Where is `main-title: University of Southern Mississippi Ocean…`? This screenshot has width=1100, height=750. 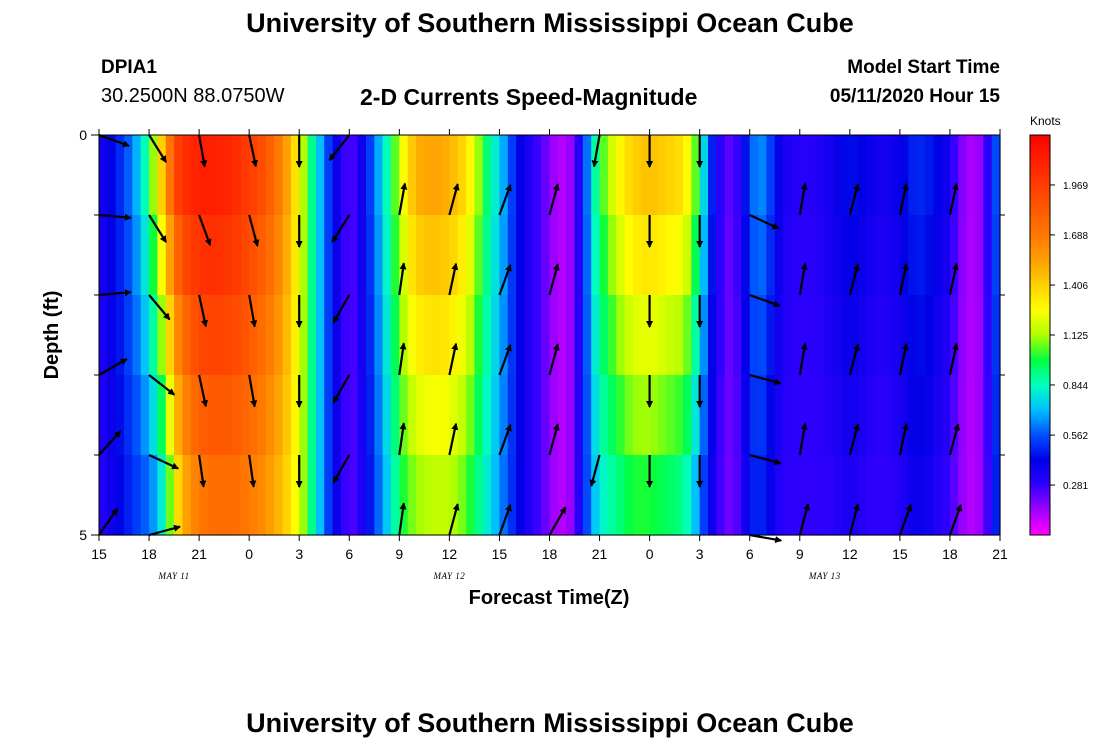
main-title: University of Southern Mississippi Ocean… is located at coordinates (550, 23).